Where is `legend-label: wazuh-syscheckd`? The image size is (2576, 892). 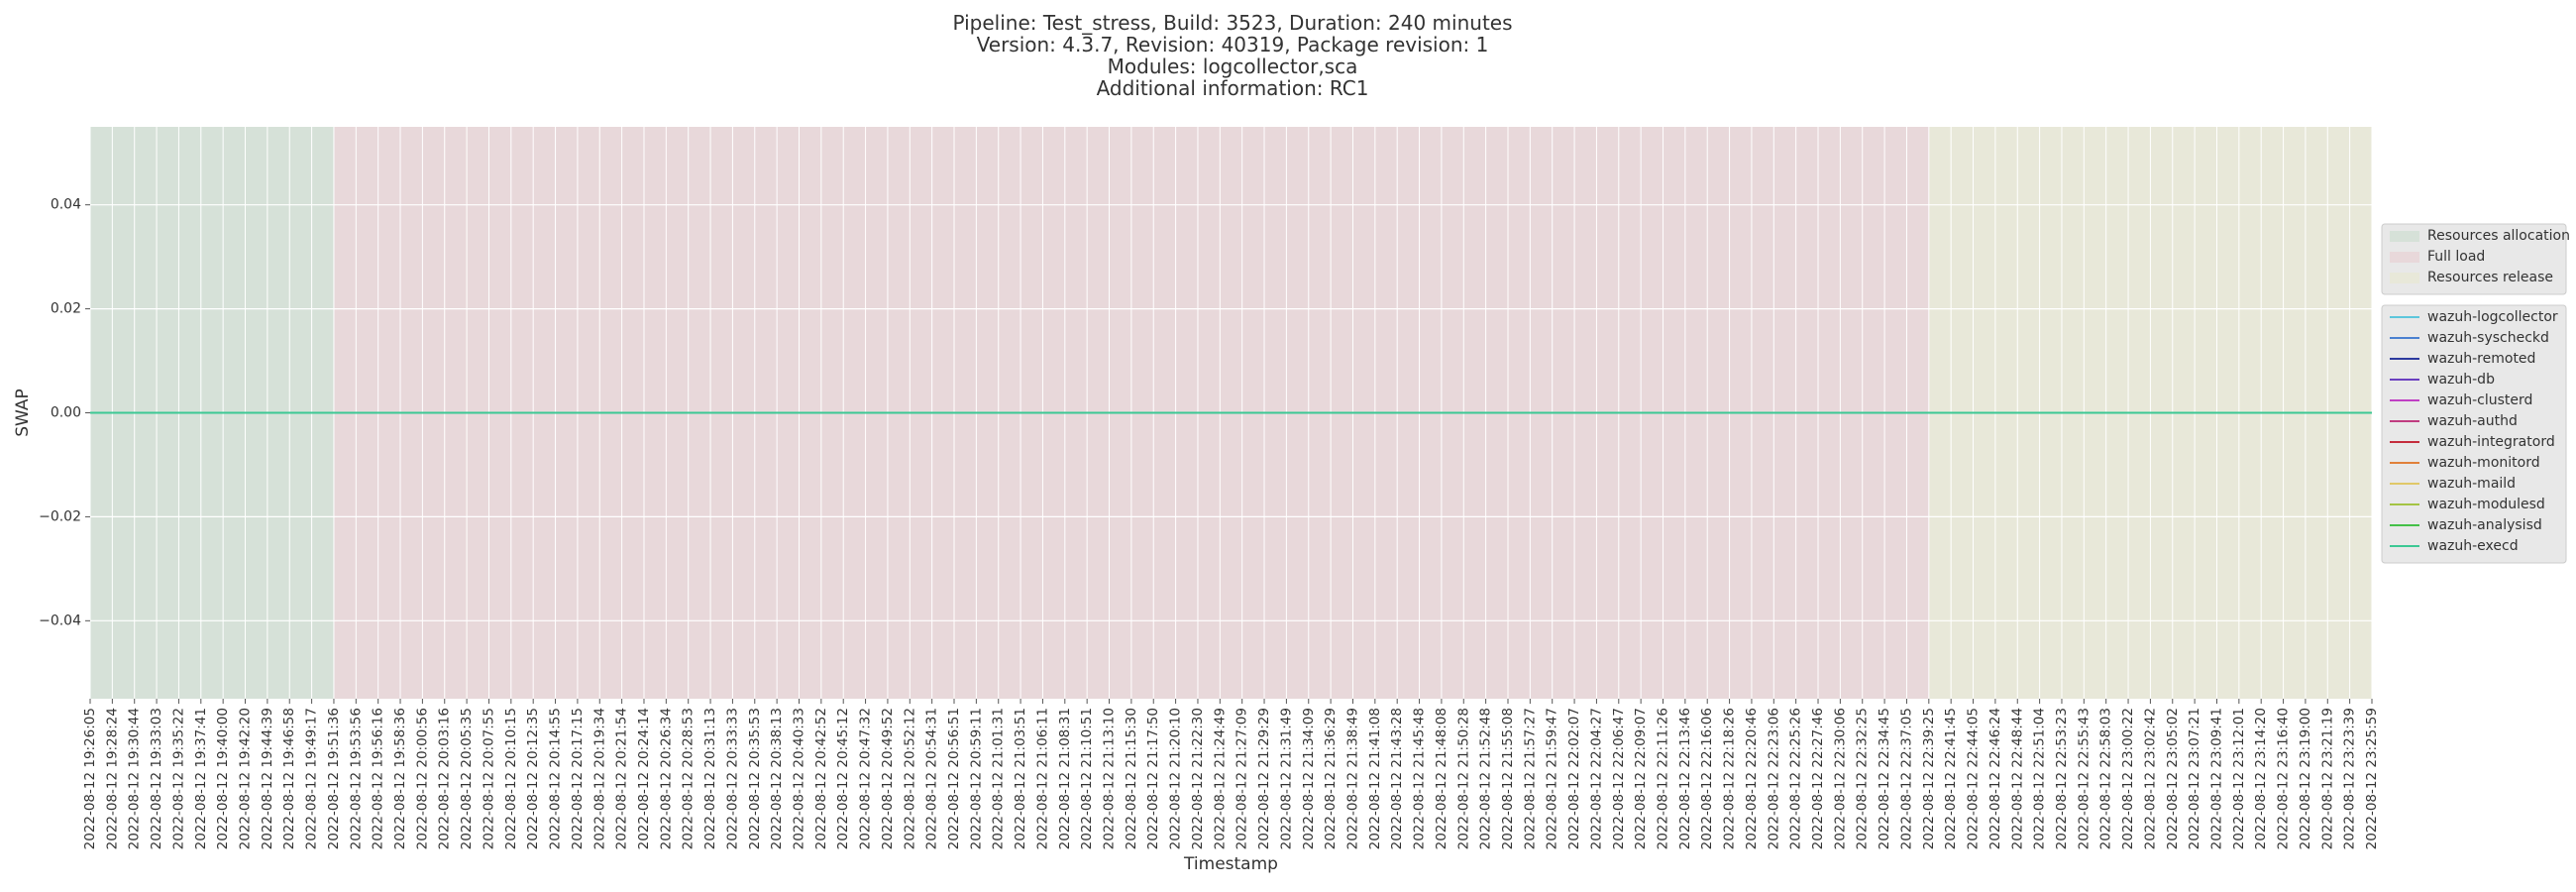 legend-label: wazuh-syscheckd is located at coordinates (2488, 338).